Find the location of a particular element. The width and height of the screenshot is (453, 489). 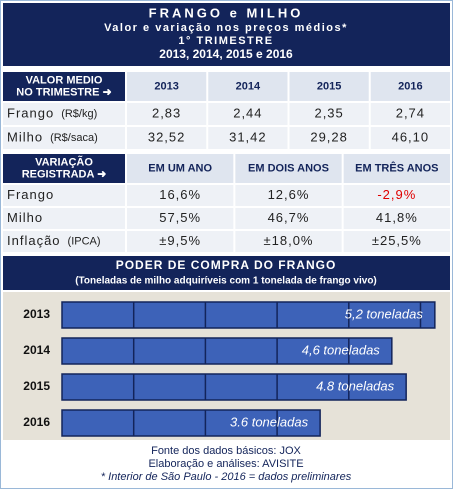

column-header: 2016 is located at coordinates (410, 86).